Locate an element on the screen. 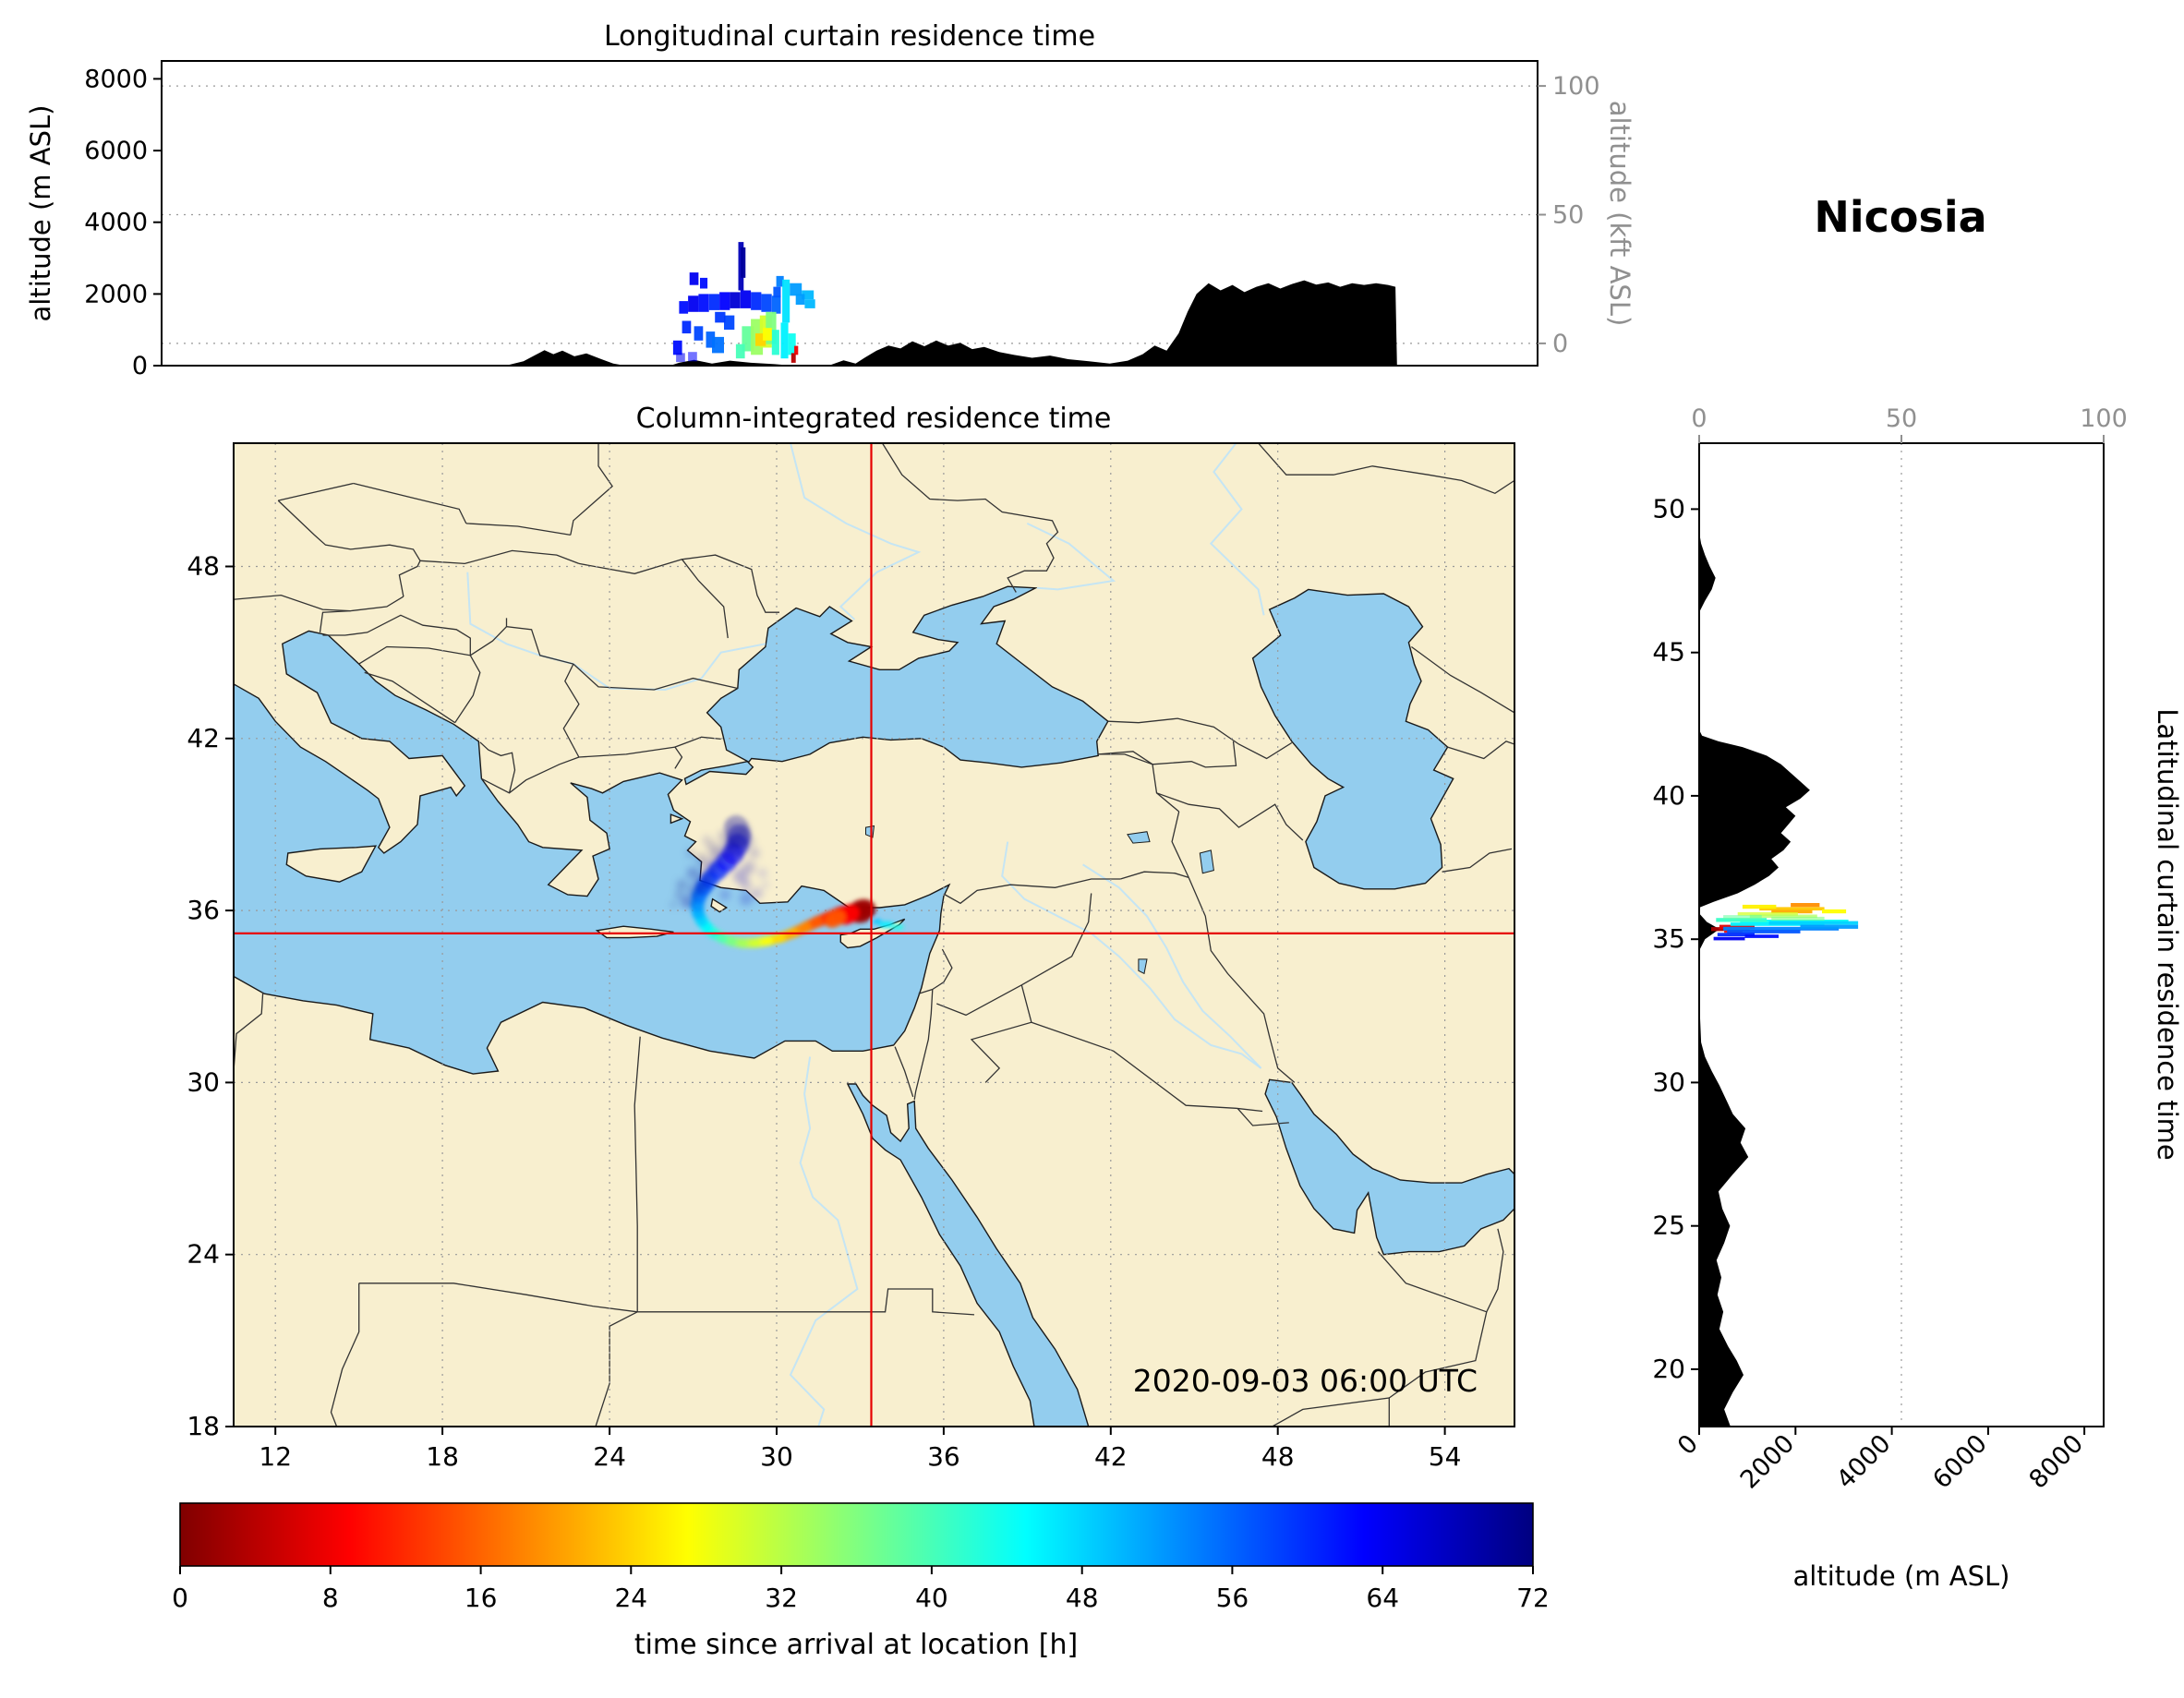 Image resolution: width=2184 pixels, height=1698 pixels. plume-diffuse-tail is located at coordinates (719, 865).